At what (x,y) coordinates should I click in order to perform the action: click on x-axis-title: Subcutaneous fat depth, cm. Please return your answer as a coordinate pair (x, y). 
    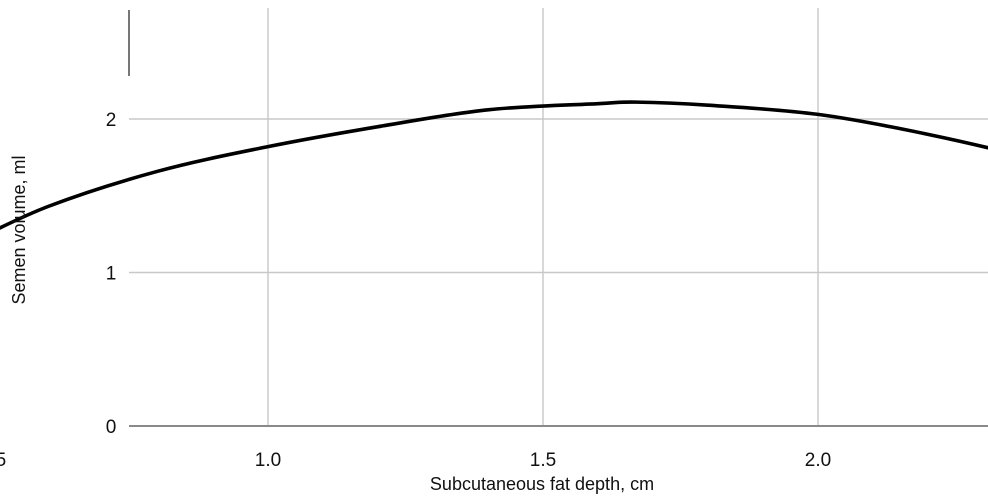
    Looking at the image, I should click on (542, 484).